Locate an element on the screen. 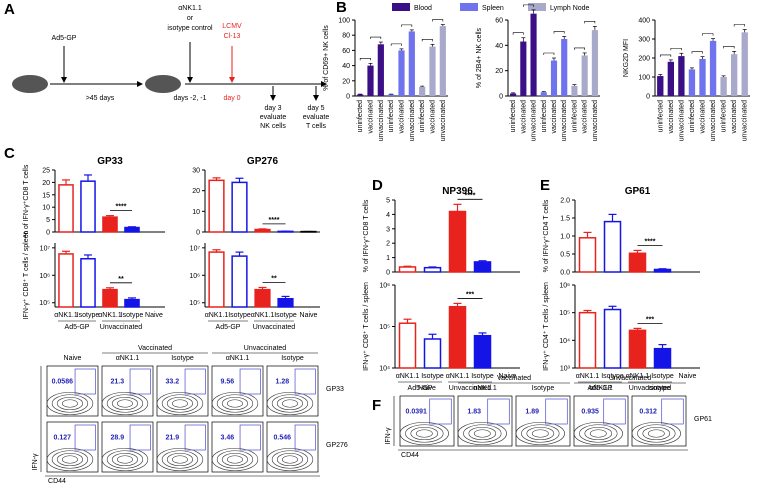  x-tick-label: unvaccinated is located at coordinates (564, 120).